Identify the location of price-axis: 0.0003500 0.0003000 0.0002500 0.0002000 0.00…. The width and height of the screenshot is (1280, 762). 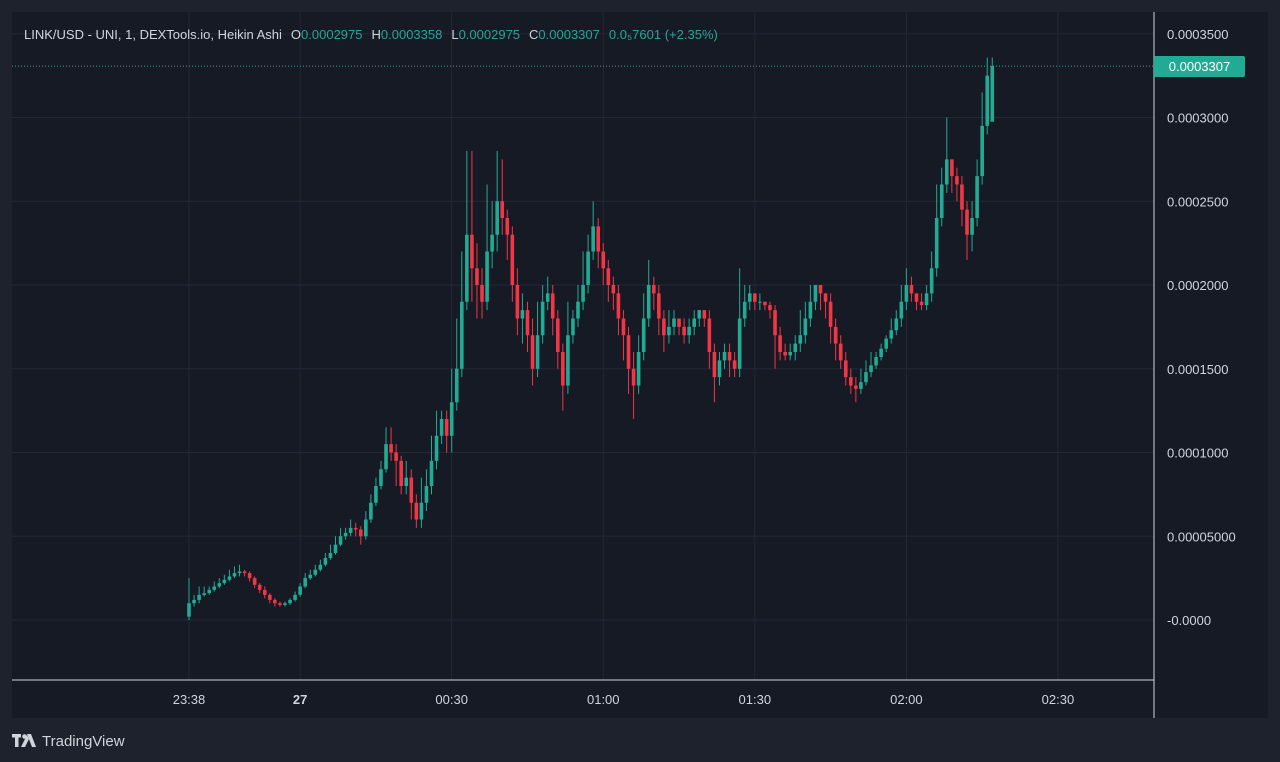
(1201, 327).